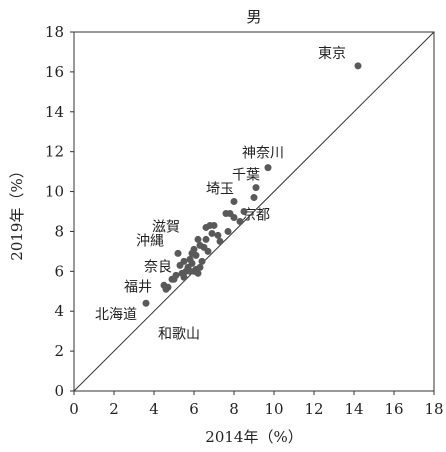 Image resolution: width=446 pixels, height=452 pixels. I want to click on y-tick-label: 6, so click(59, 271).